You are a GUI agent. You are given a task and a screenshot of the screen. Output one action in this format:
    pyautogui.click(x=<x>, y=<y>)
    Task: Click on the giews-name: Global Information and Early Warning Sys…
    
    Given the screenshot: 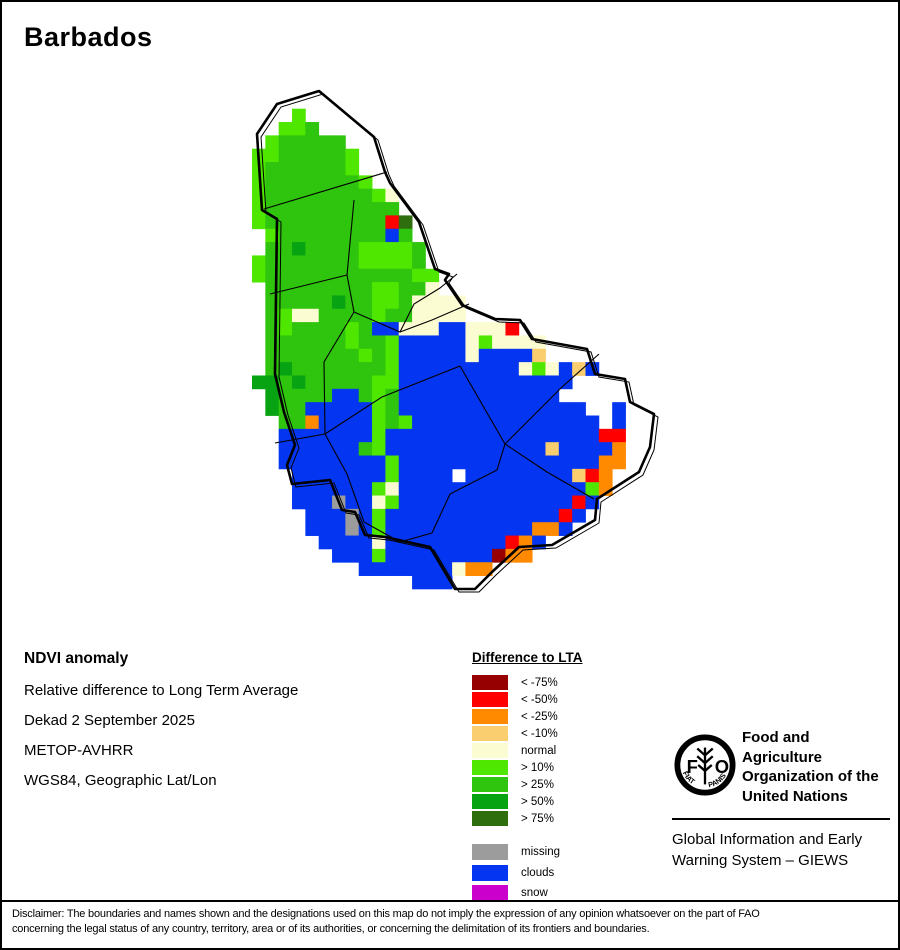 What is the action you would take?
    pyautogui.click(x=782, y=850)
    